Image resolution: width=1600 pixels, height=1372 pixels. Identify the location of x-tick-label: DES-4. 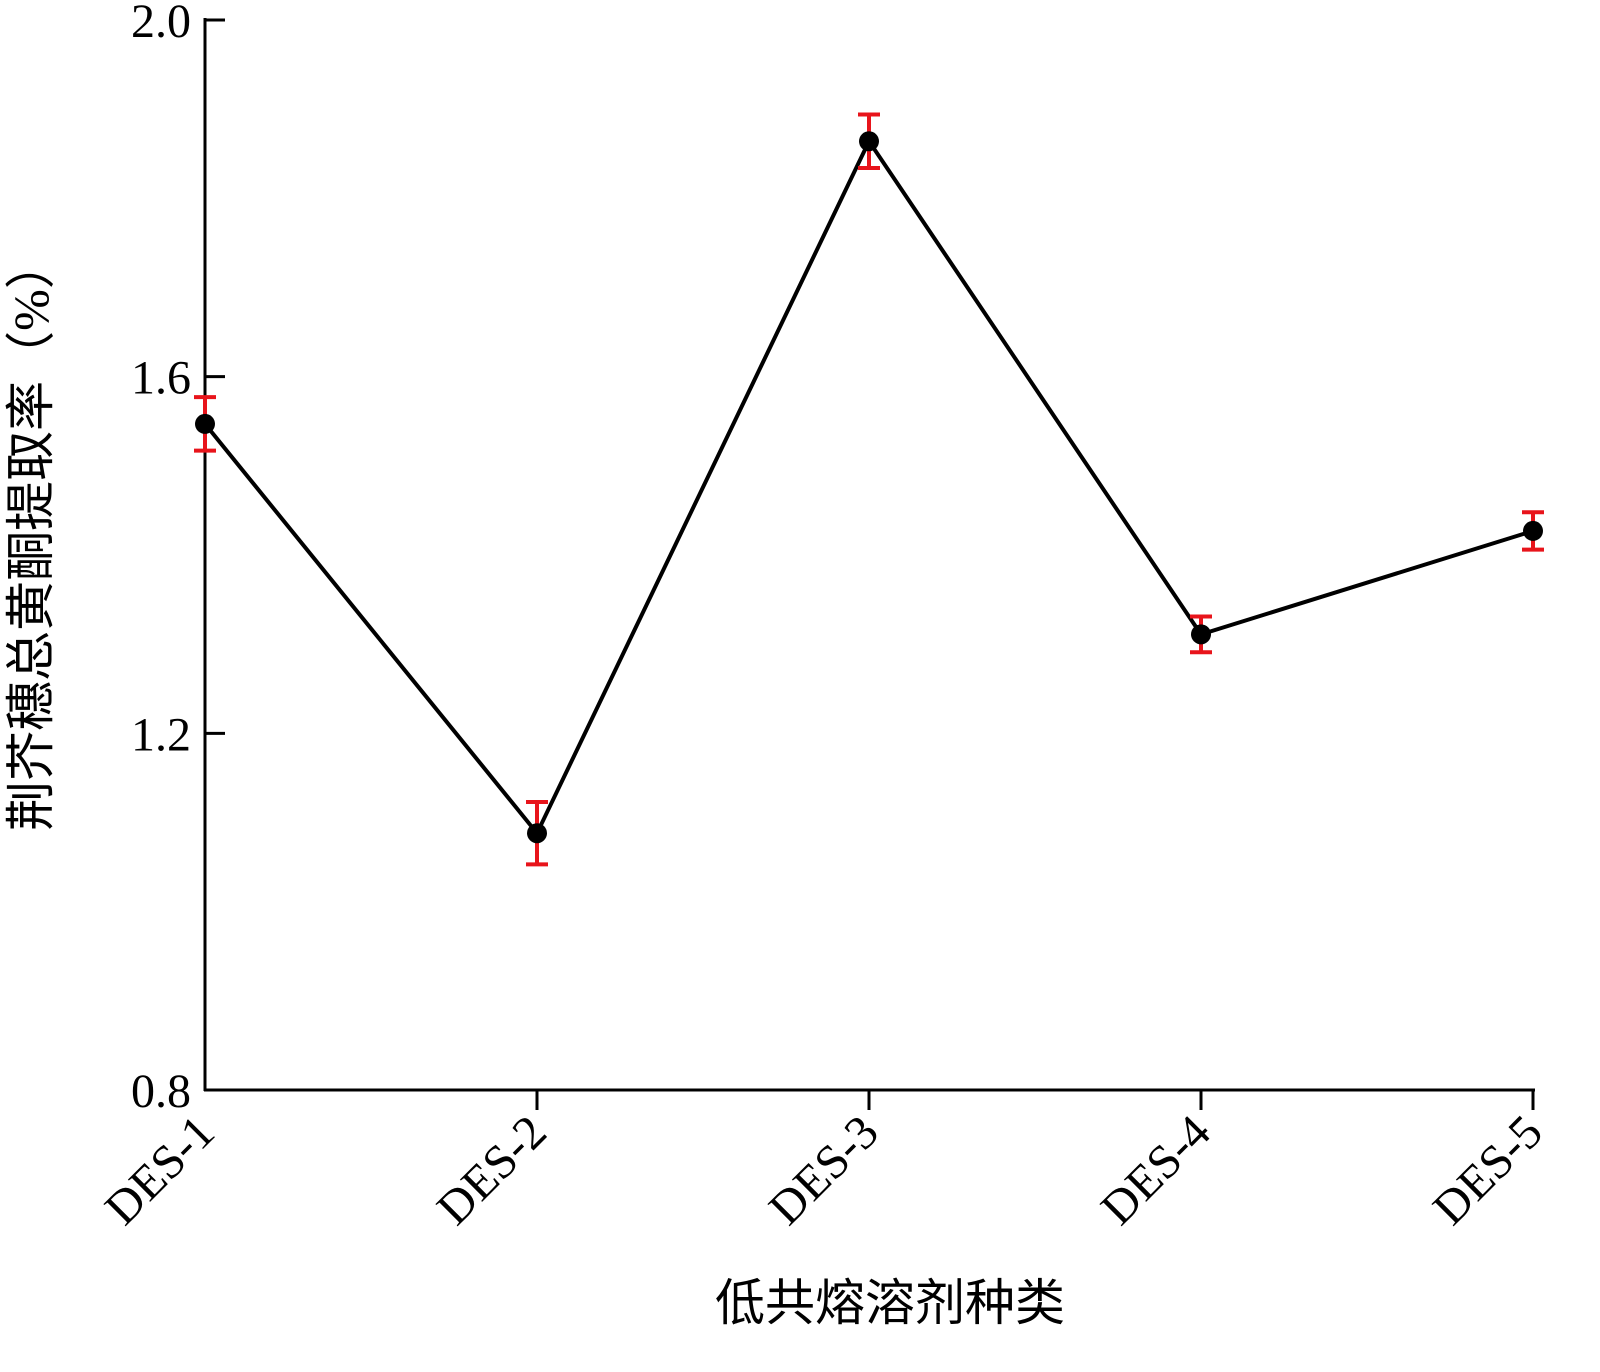
(1156, 1170).